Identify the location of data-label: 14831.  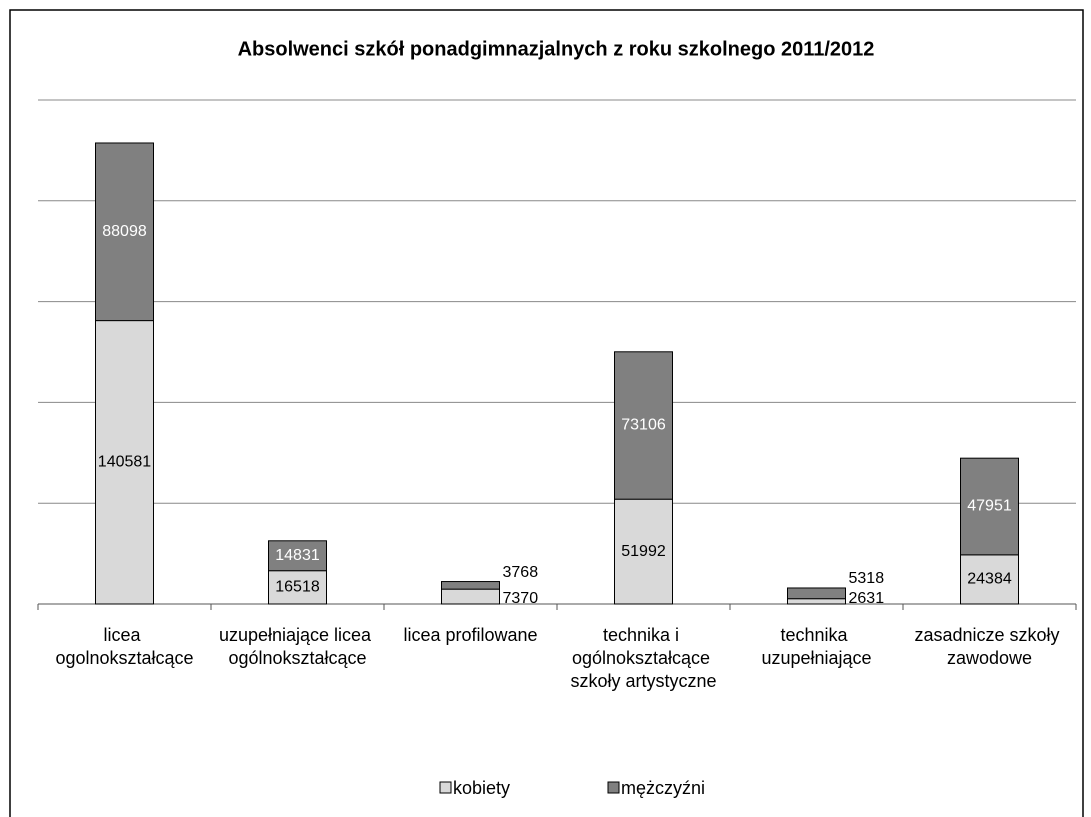
(297, 555).